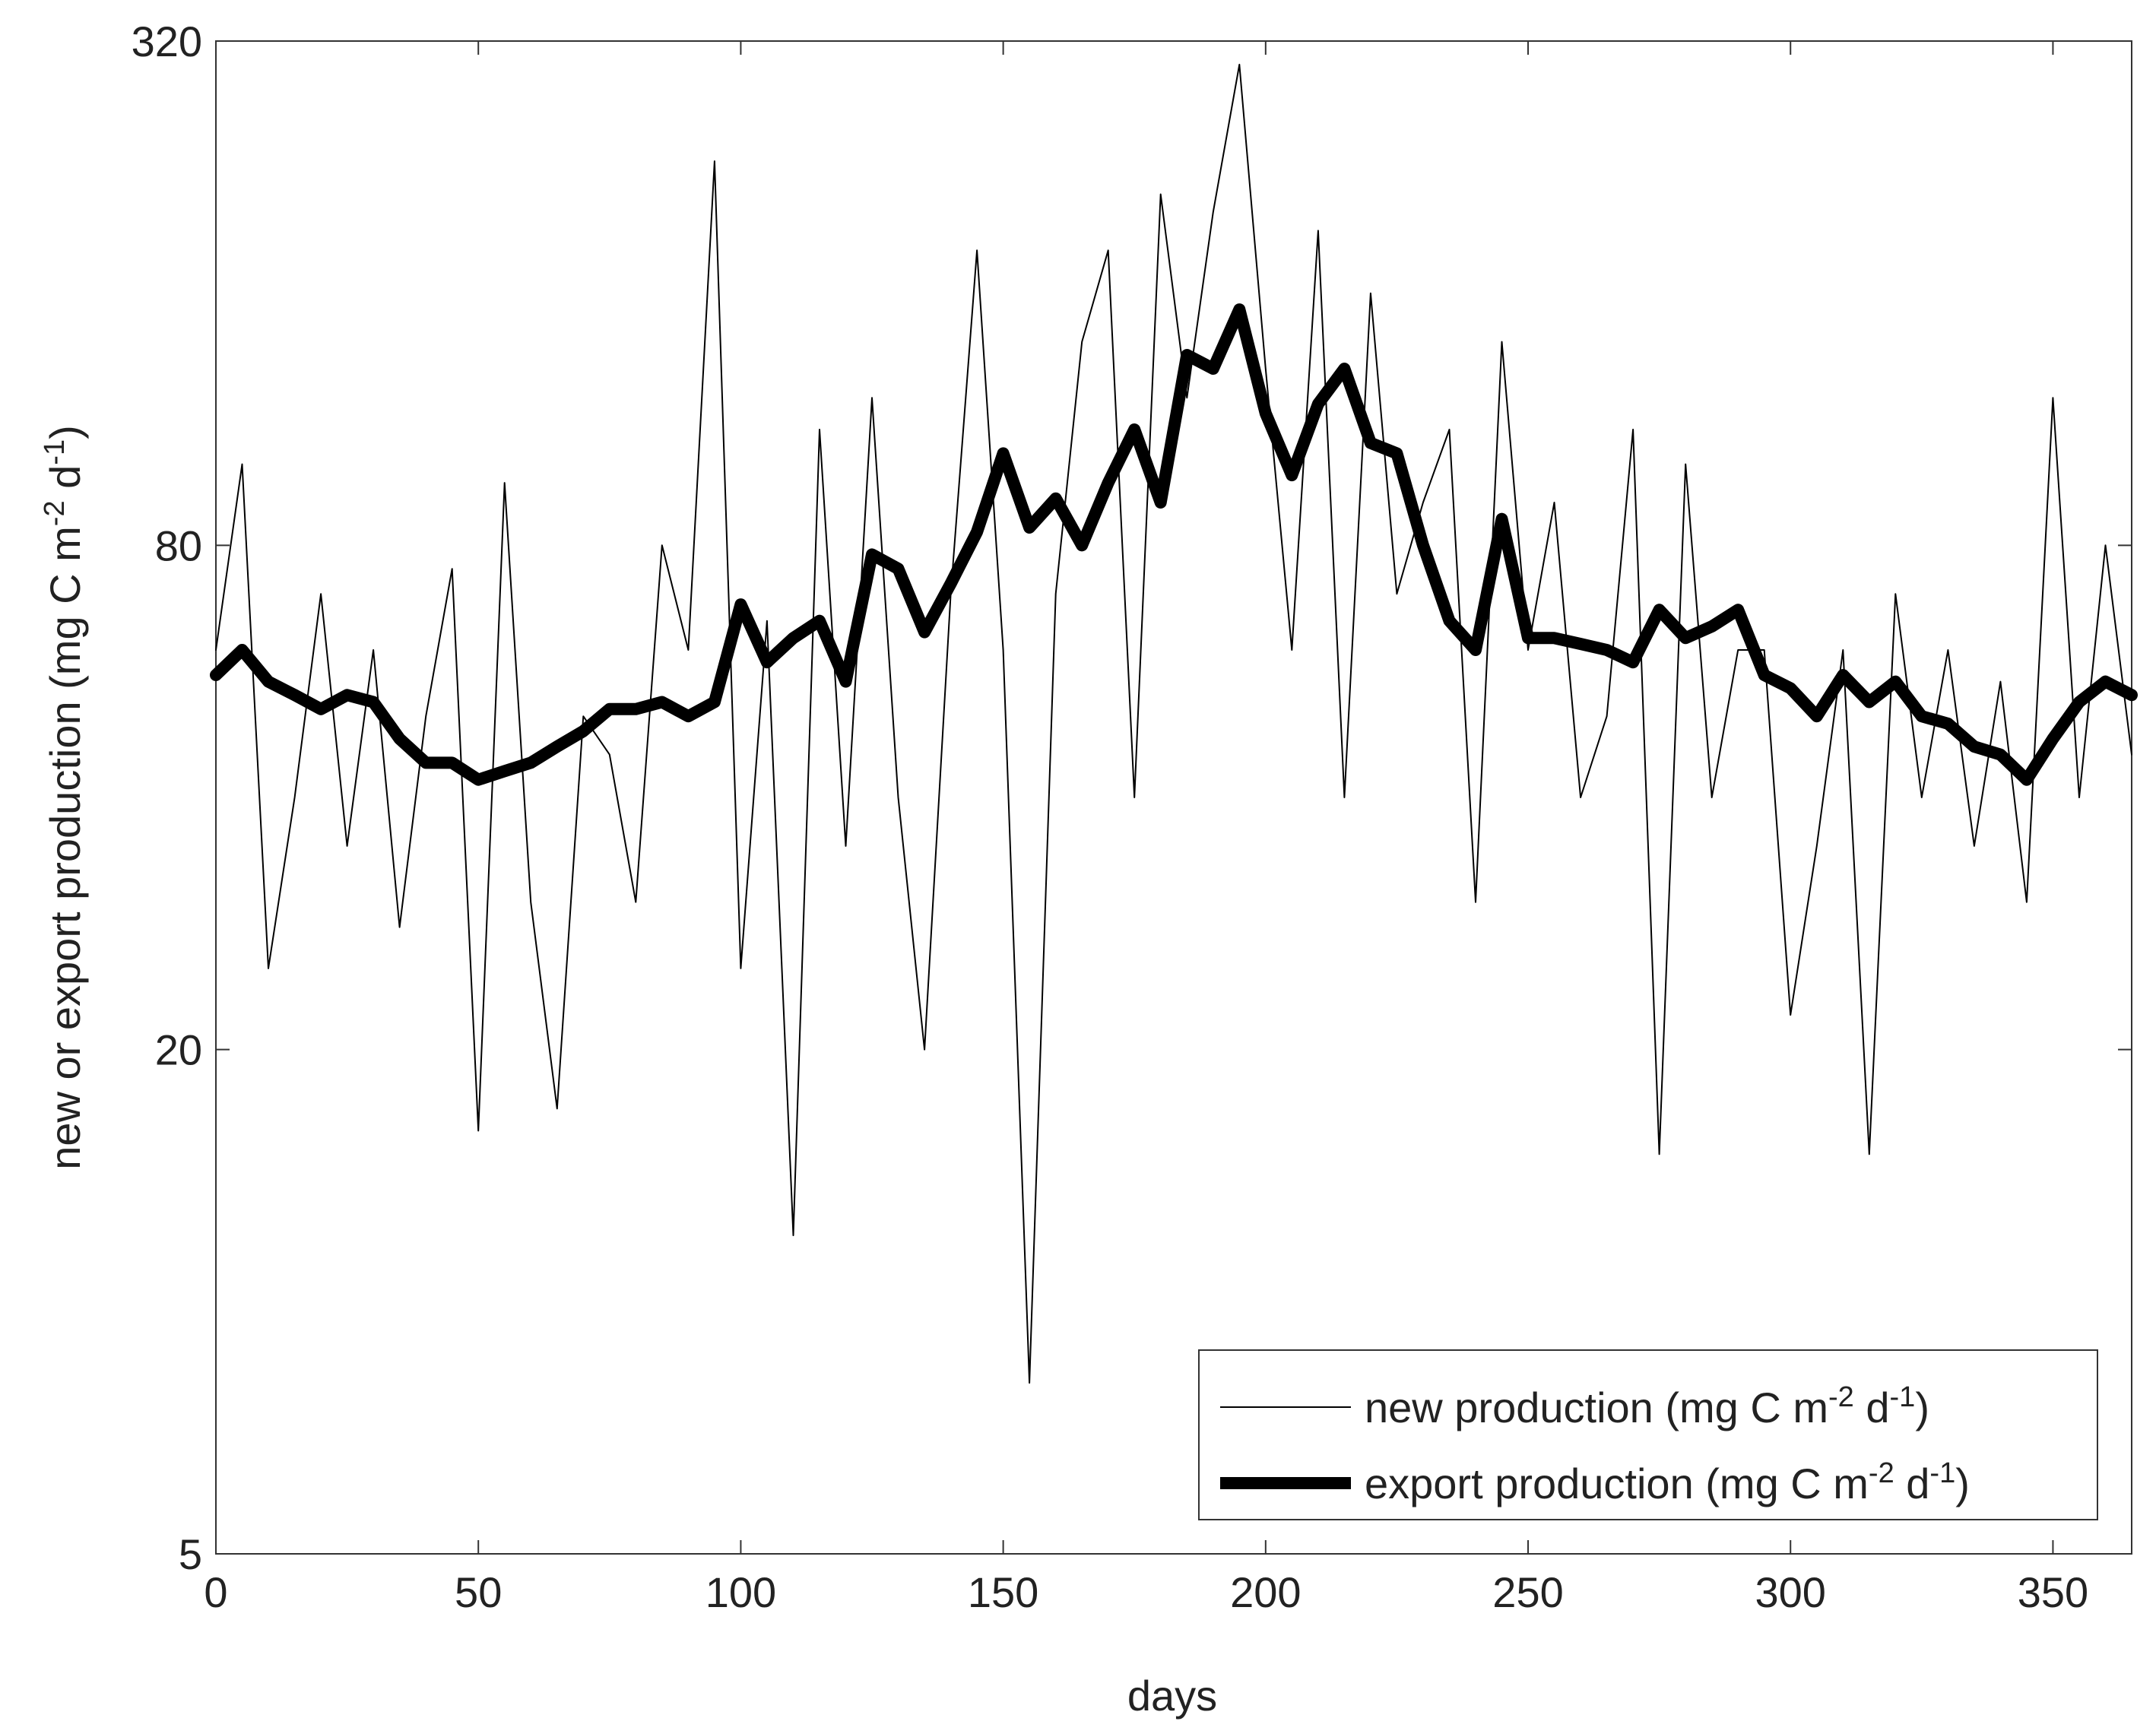 This screenshot has width=2156, height=1734. What do you see at coordinates (215, 1592) in the screenshot?
I see `x-tick-label: 0` at bounding box center [215, 1592].